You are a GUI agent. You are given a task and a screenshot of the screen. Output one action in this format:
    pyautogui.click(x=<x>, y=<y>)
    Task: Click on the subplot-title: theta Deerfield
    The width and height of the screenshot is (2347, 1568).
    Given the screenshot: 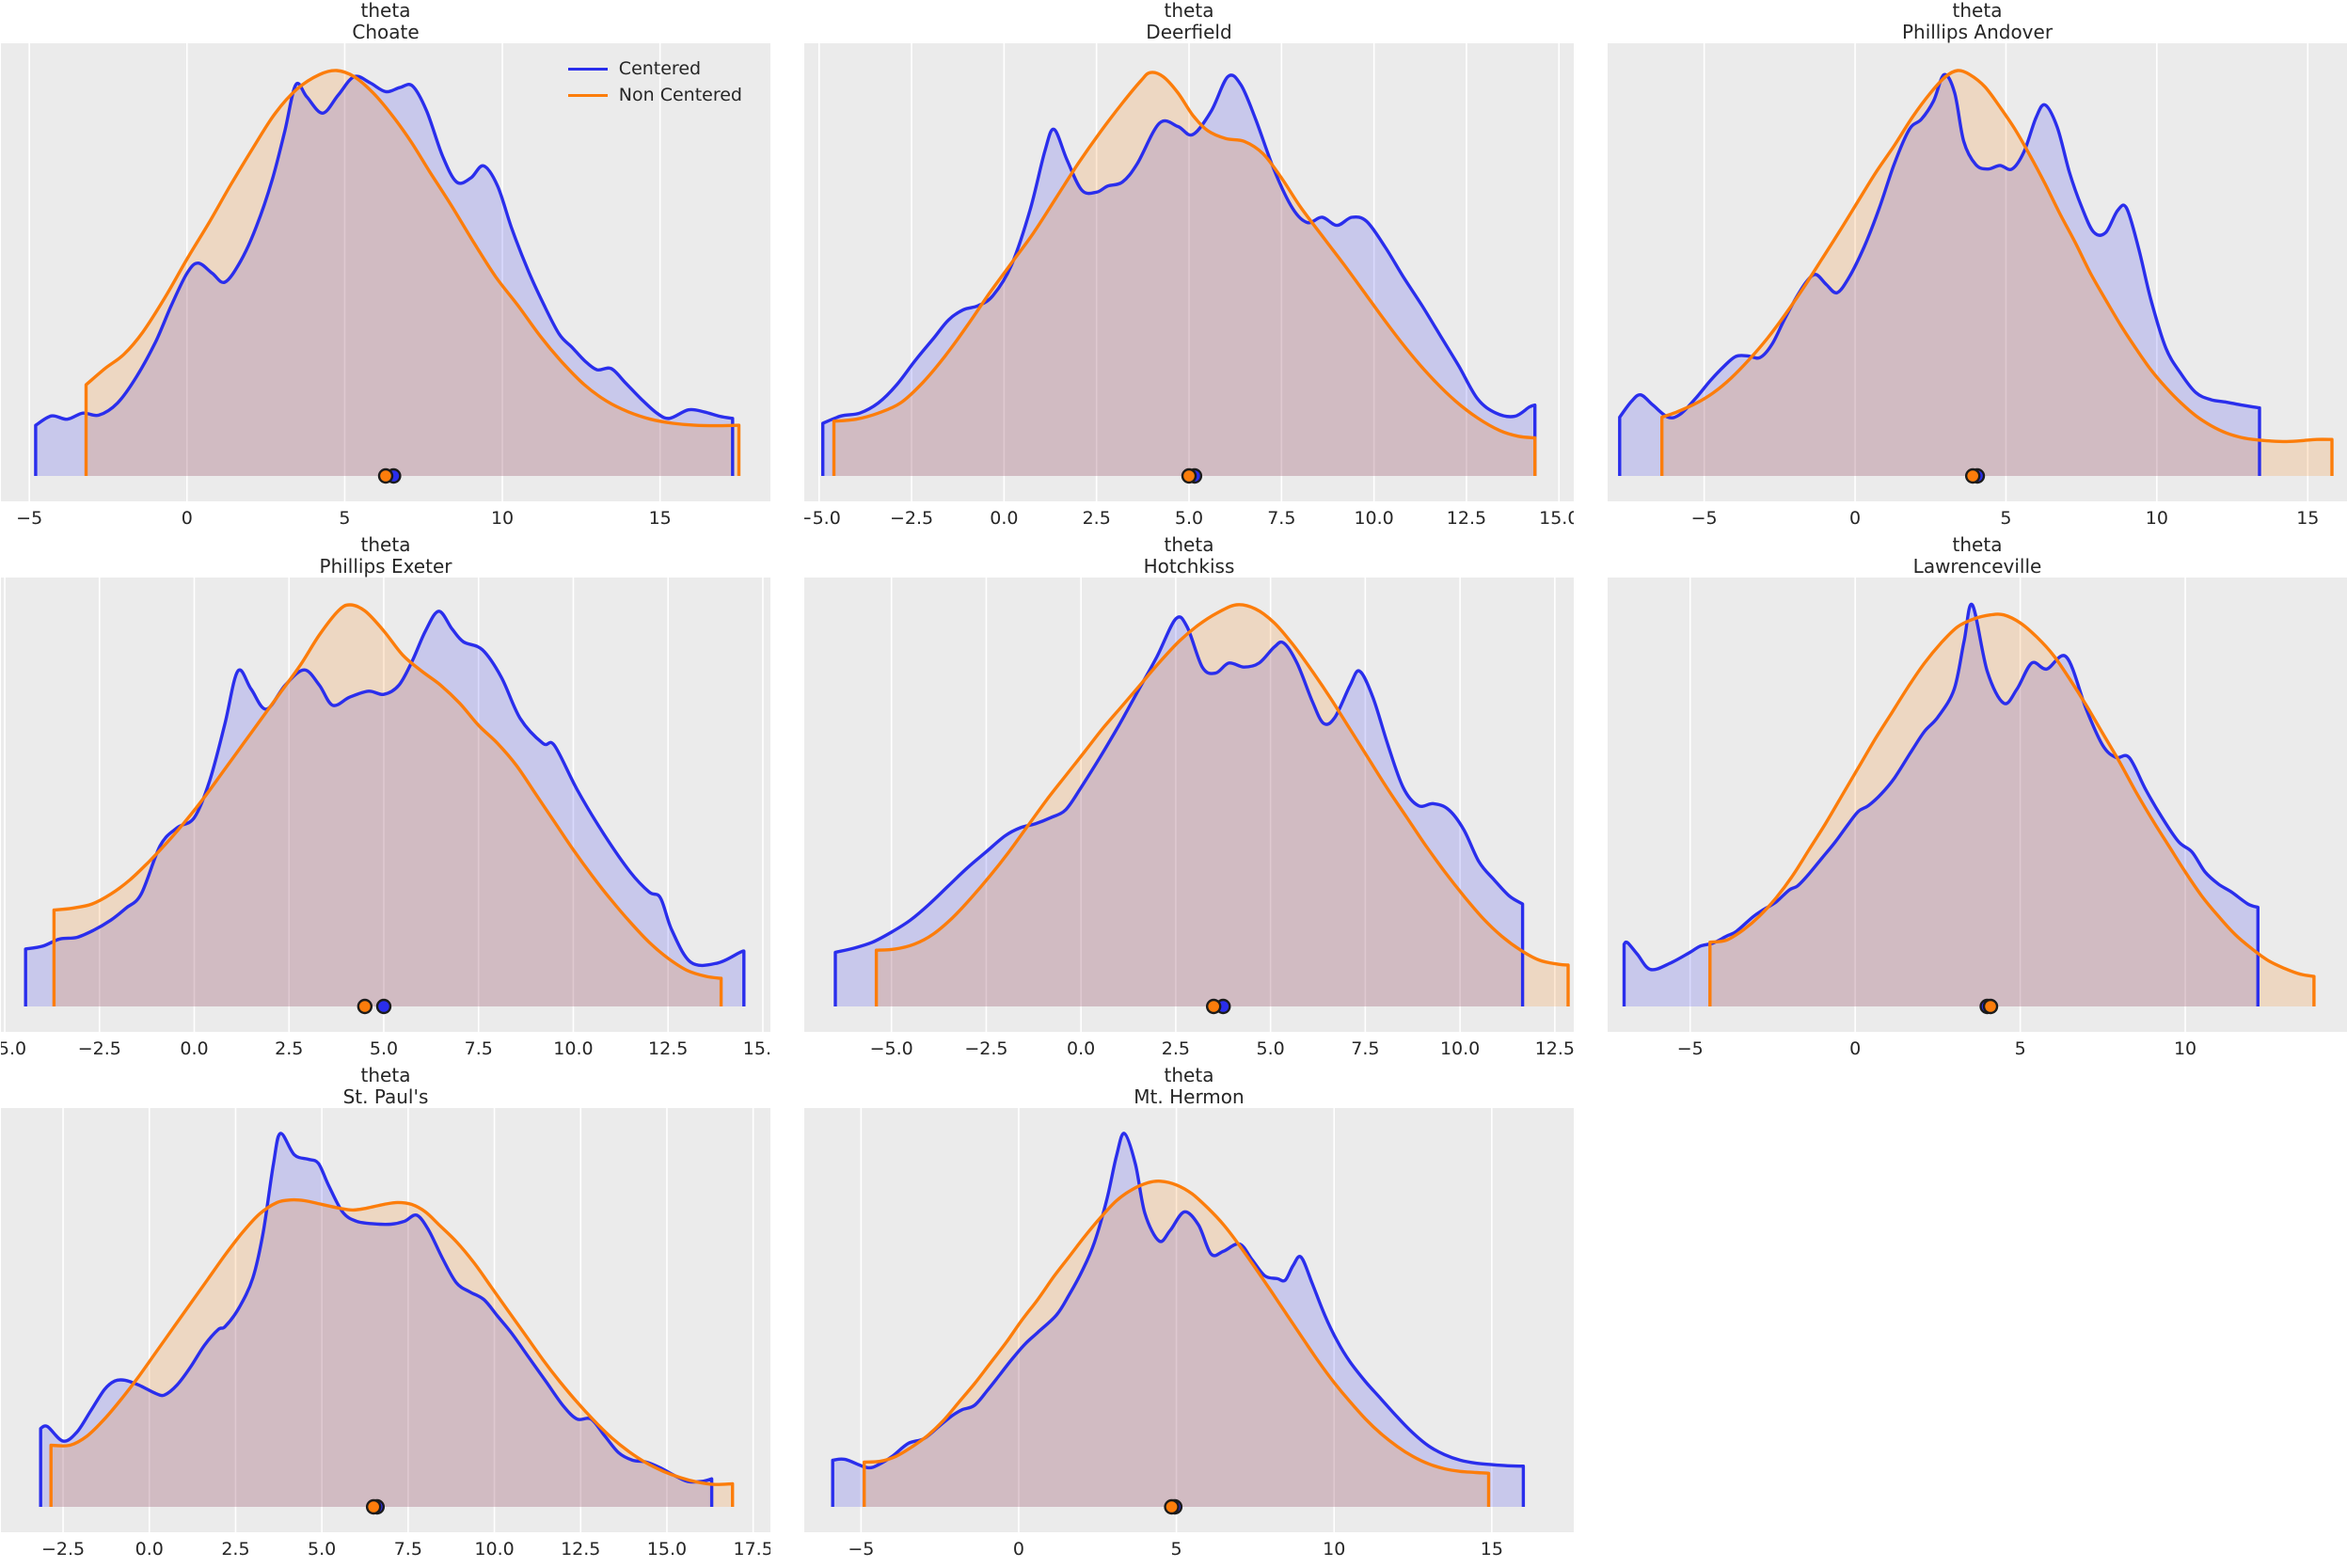 What is the action you would take?
    pyautogui.click(x=1189, y=21)
    